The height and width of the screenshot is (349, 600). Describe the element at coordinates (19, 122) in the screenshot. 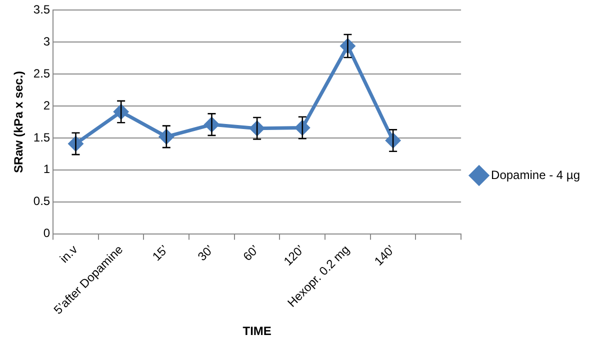

I see `y-axis-title: SRaw (kPa x sec.)` at that location.